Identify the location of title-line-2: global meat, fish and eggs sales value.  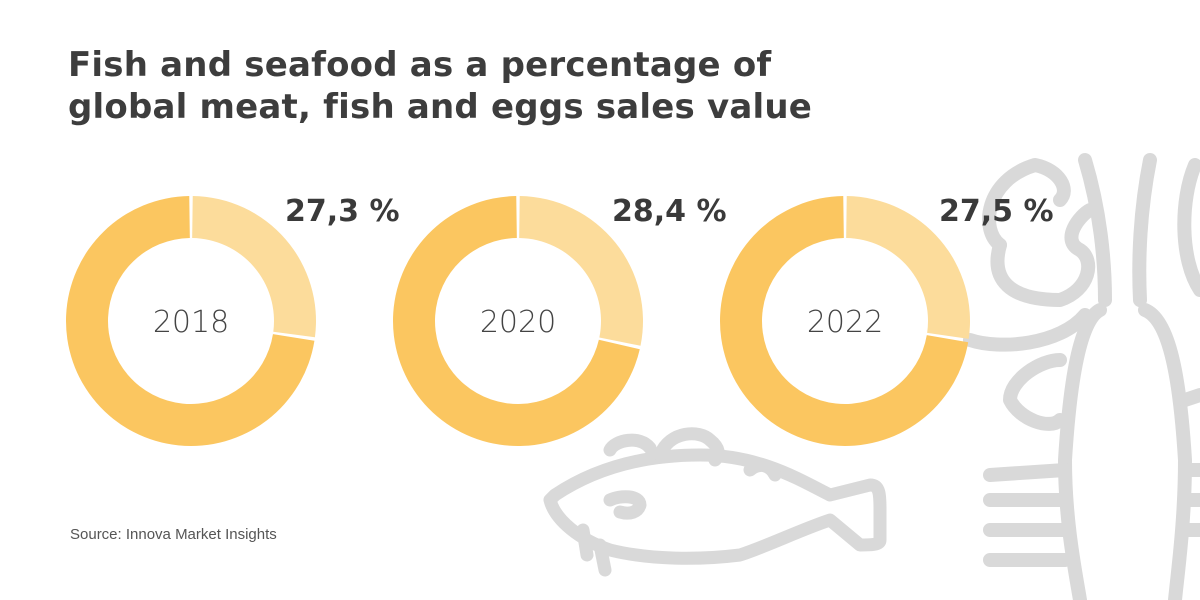
(440, 107).